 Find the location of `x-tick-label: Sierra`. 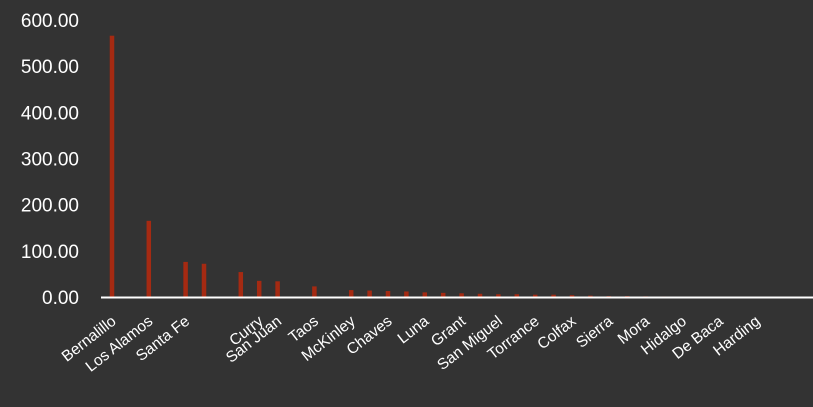

x-tick-label: Sierra is located at coordinates (594, 332).